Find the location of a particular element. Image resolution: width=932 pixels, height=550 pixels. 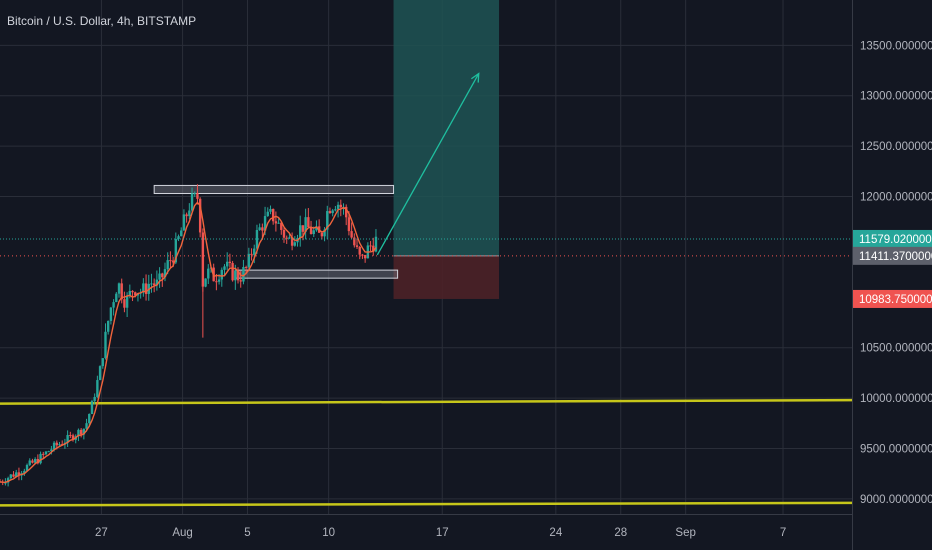

forecast-arrow-head is located at coordinates (475, 77).